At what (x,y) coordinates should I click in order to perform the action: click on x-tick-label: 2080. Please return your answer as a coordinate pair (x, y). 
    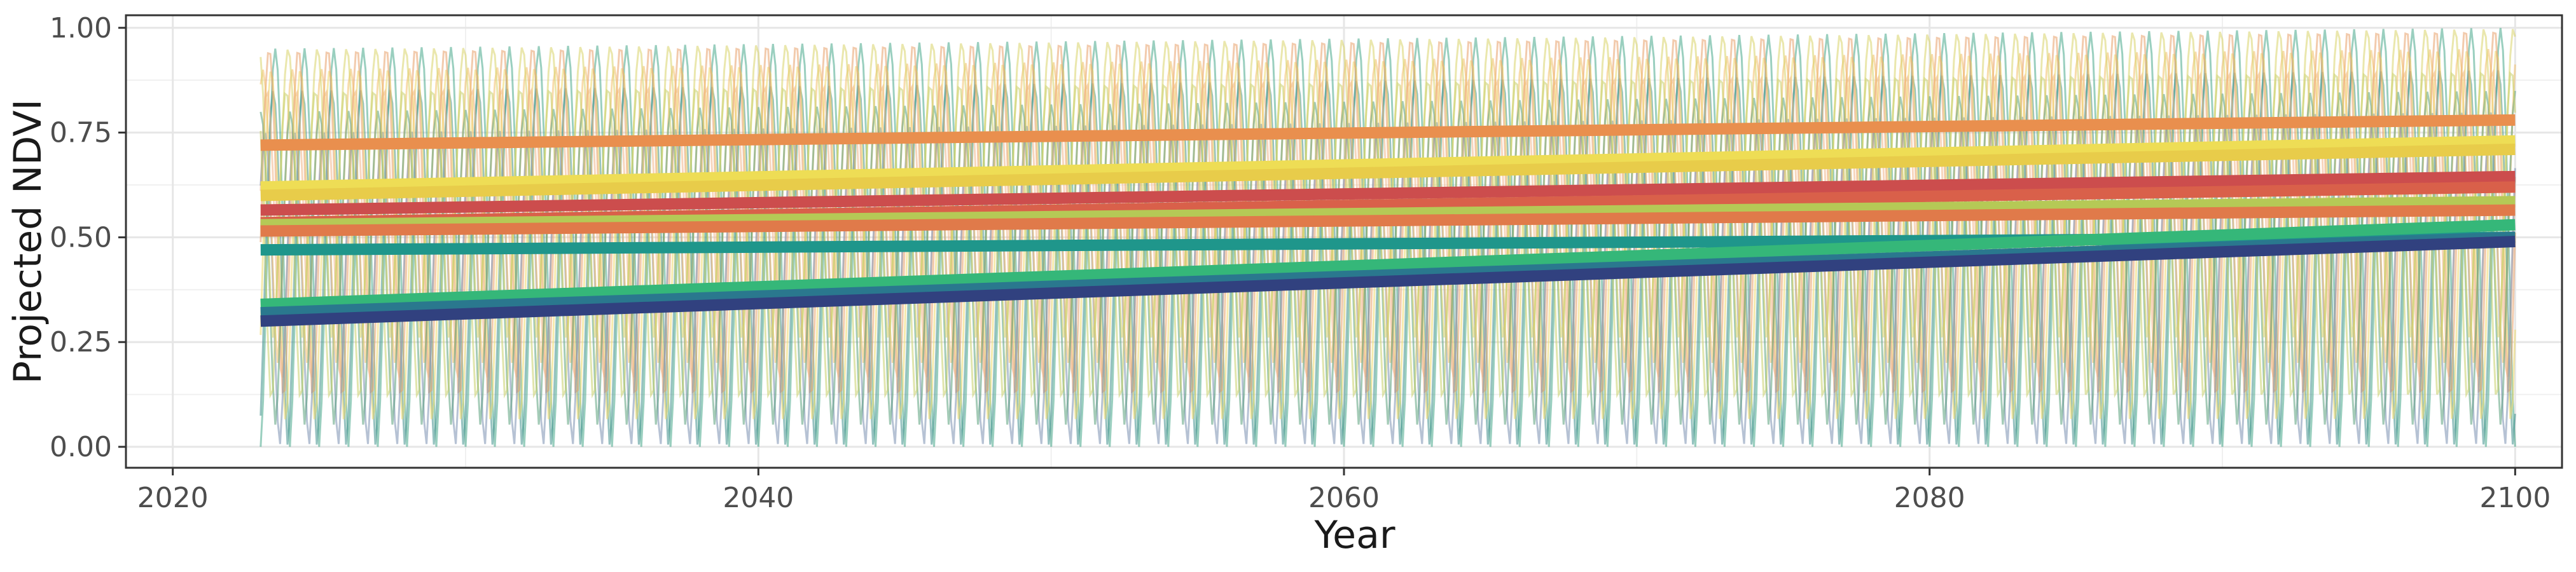
    Looking at the image, I should click on (1929, 498).